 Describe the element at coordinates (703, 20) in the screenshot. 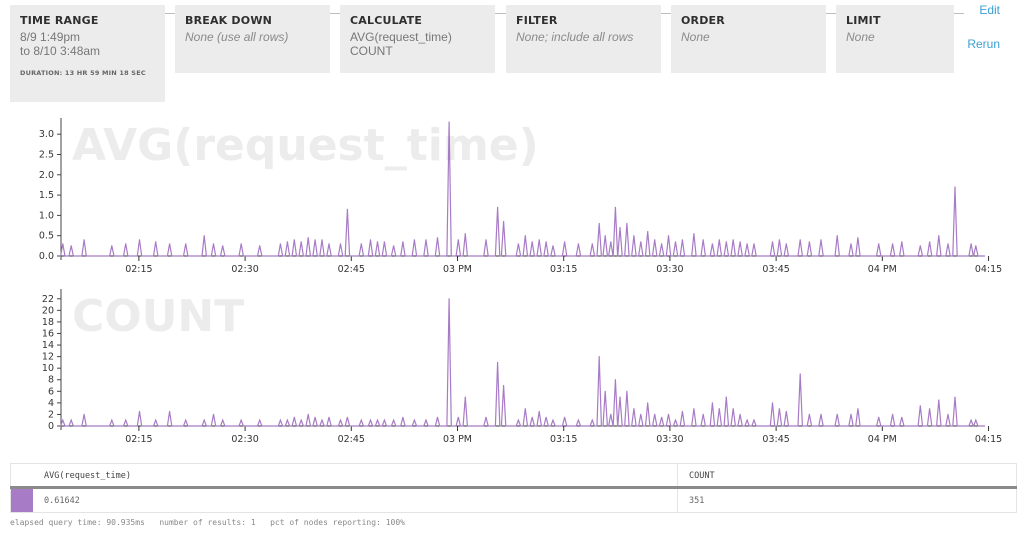

I see `order-title: ORDER` at that location.